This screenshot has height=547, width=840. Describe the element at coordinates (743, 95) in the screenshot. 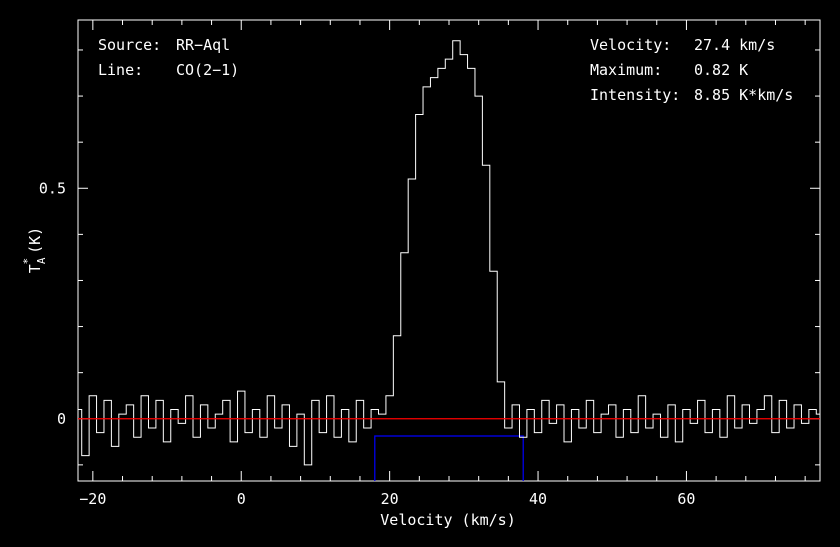

I see `info-right-value-2: 8.85 K*km/s` at that location.